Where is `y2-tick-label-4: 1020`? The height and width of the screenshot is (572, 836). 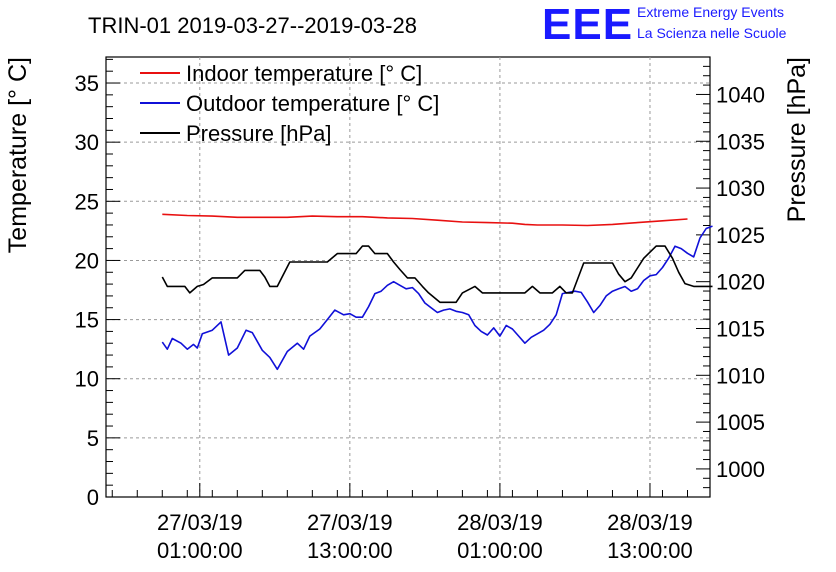 y2-tick-label-4: 1020 is located at coordinates (740, 282).